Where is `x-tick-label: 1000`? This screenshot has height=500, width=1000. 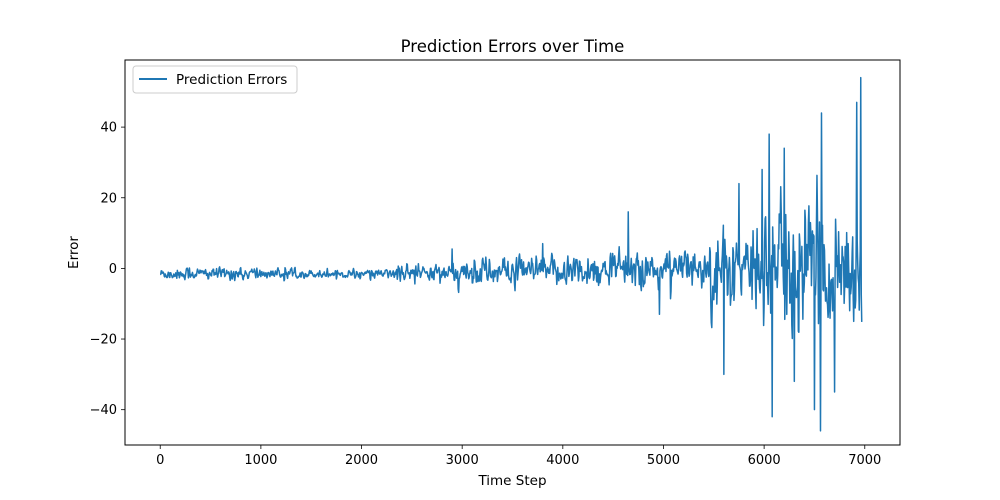
x-tick-label: 1000 is located at coordinates (260, 460).